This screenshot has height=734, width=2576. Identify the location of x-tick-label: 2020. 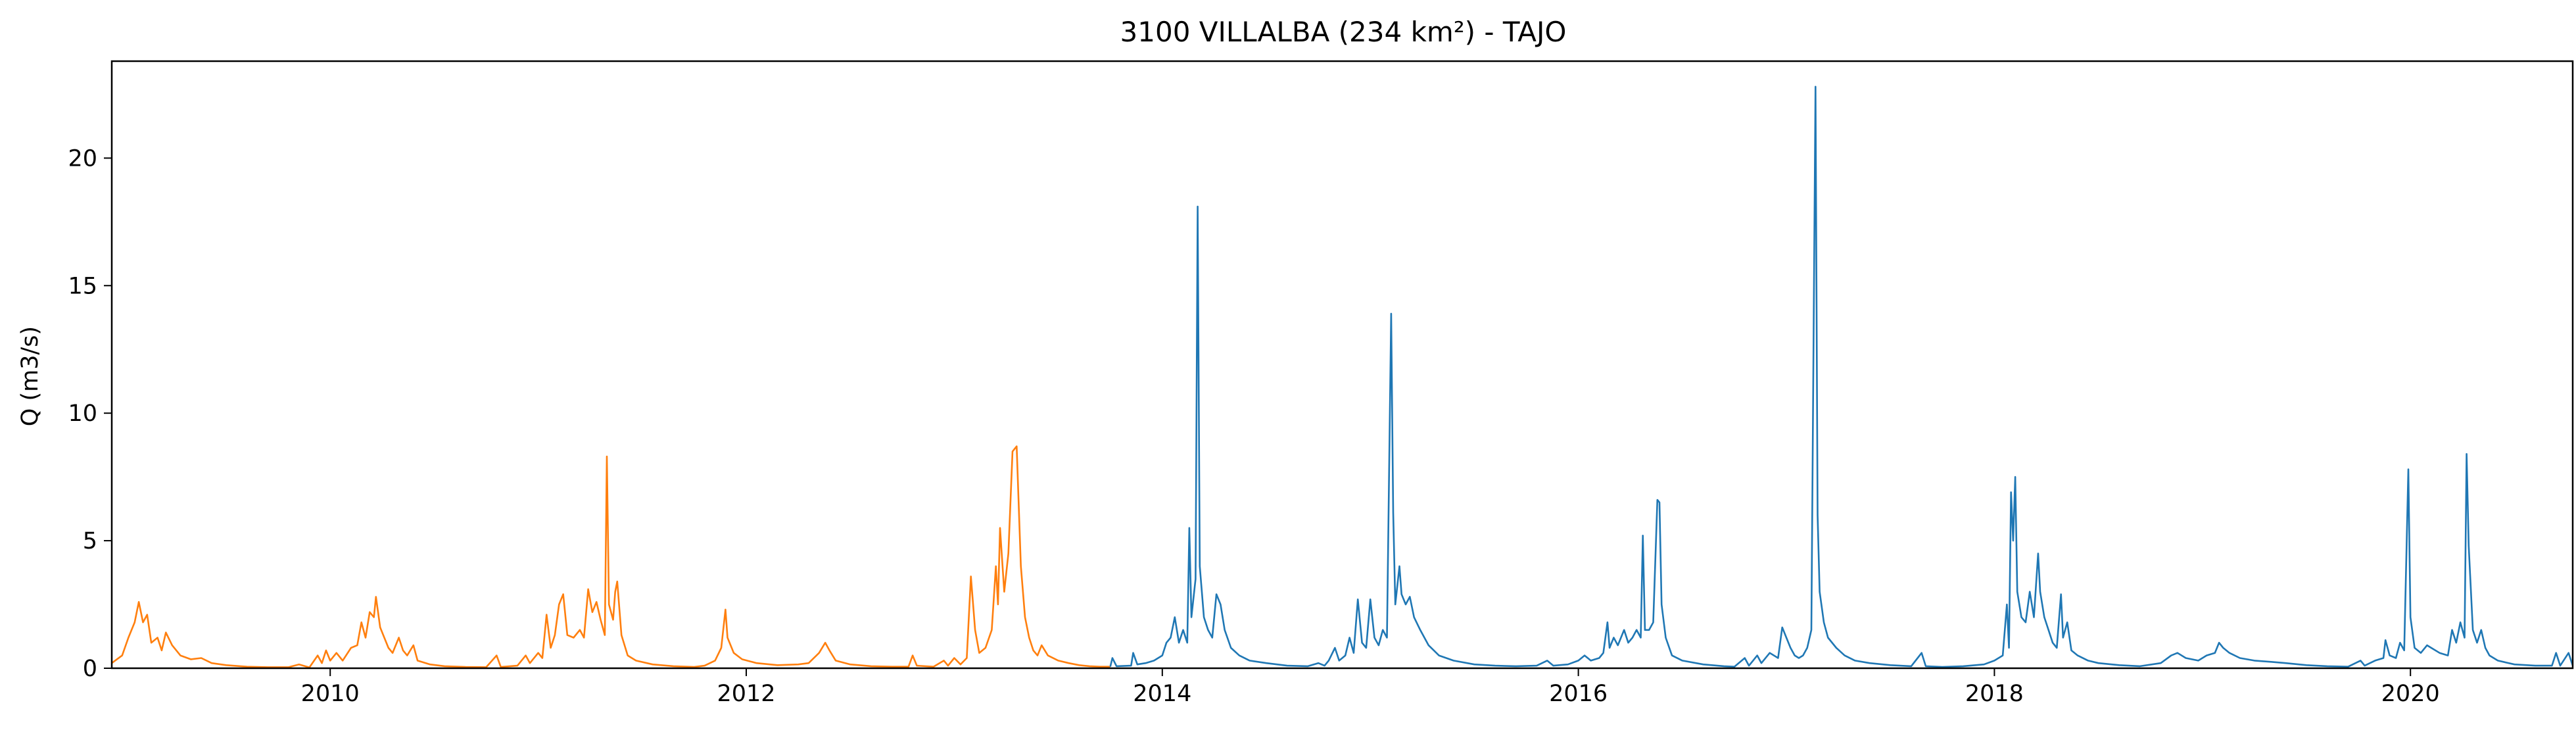
(2410, 694).